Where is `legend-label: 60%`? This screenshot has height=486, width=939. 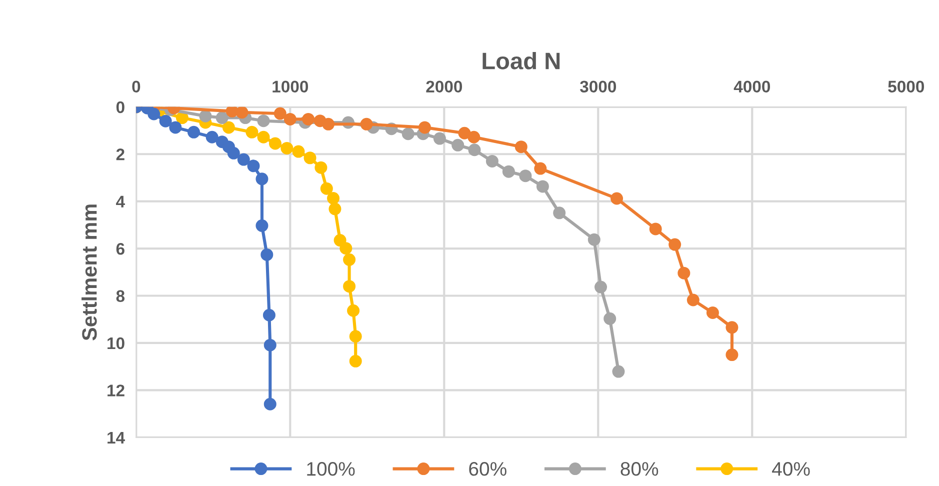 legend-label: 60% is located at coordinates (487, 469).